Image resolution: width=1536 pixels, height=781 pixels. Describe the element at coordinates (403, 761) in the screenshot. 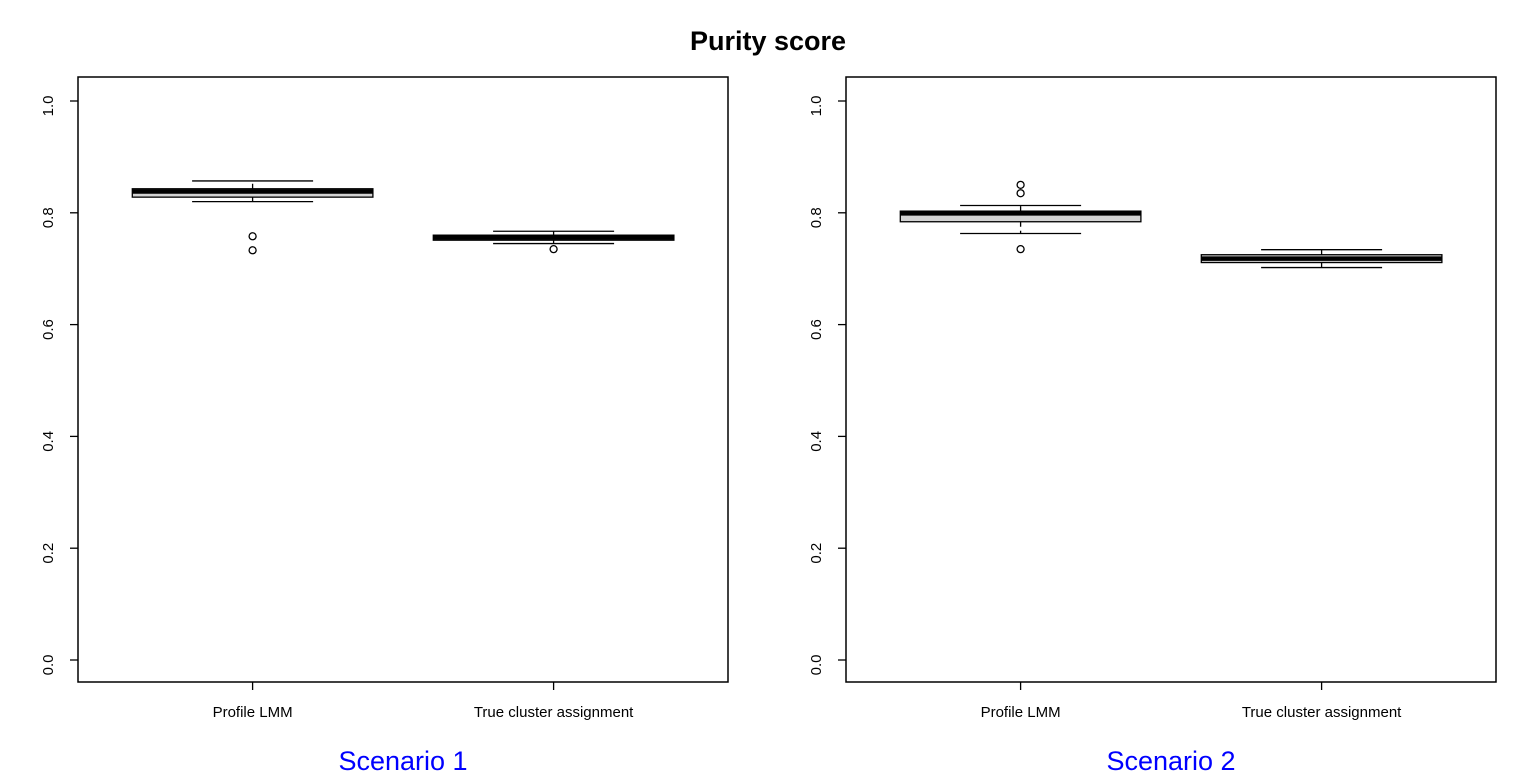

I see `panel-label-scenario-1: Scenario 1` at that location.